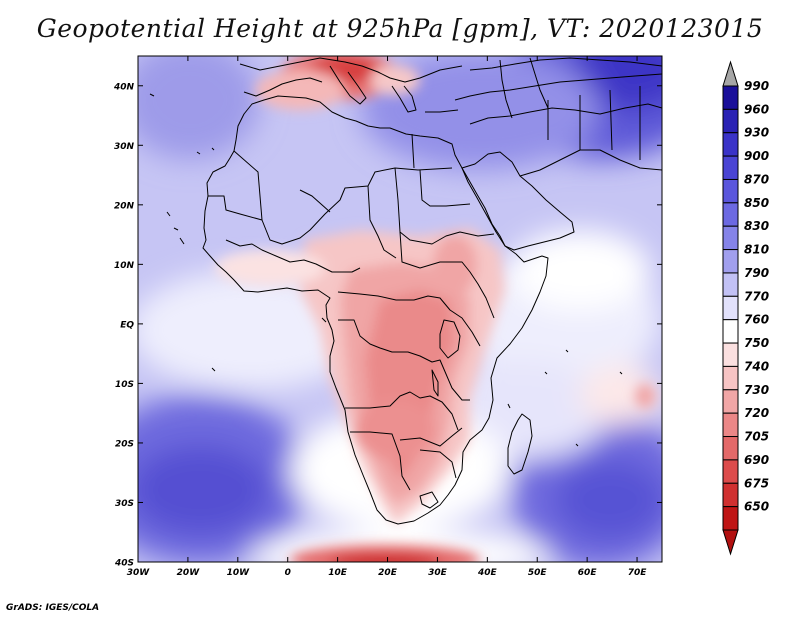 The width and height of the screenshot is (800, 618). Describe the element at coordinates (756, 156) in the screenshot. I see `colorbar-level-label: 900` at that location.